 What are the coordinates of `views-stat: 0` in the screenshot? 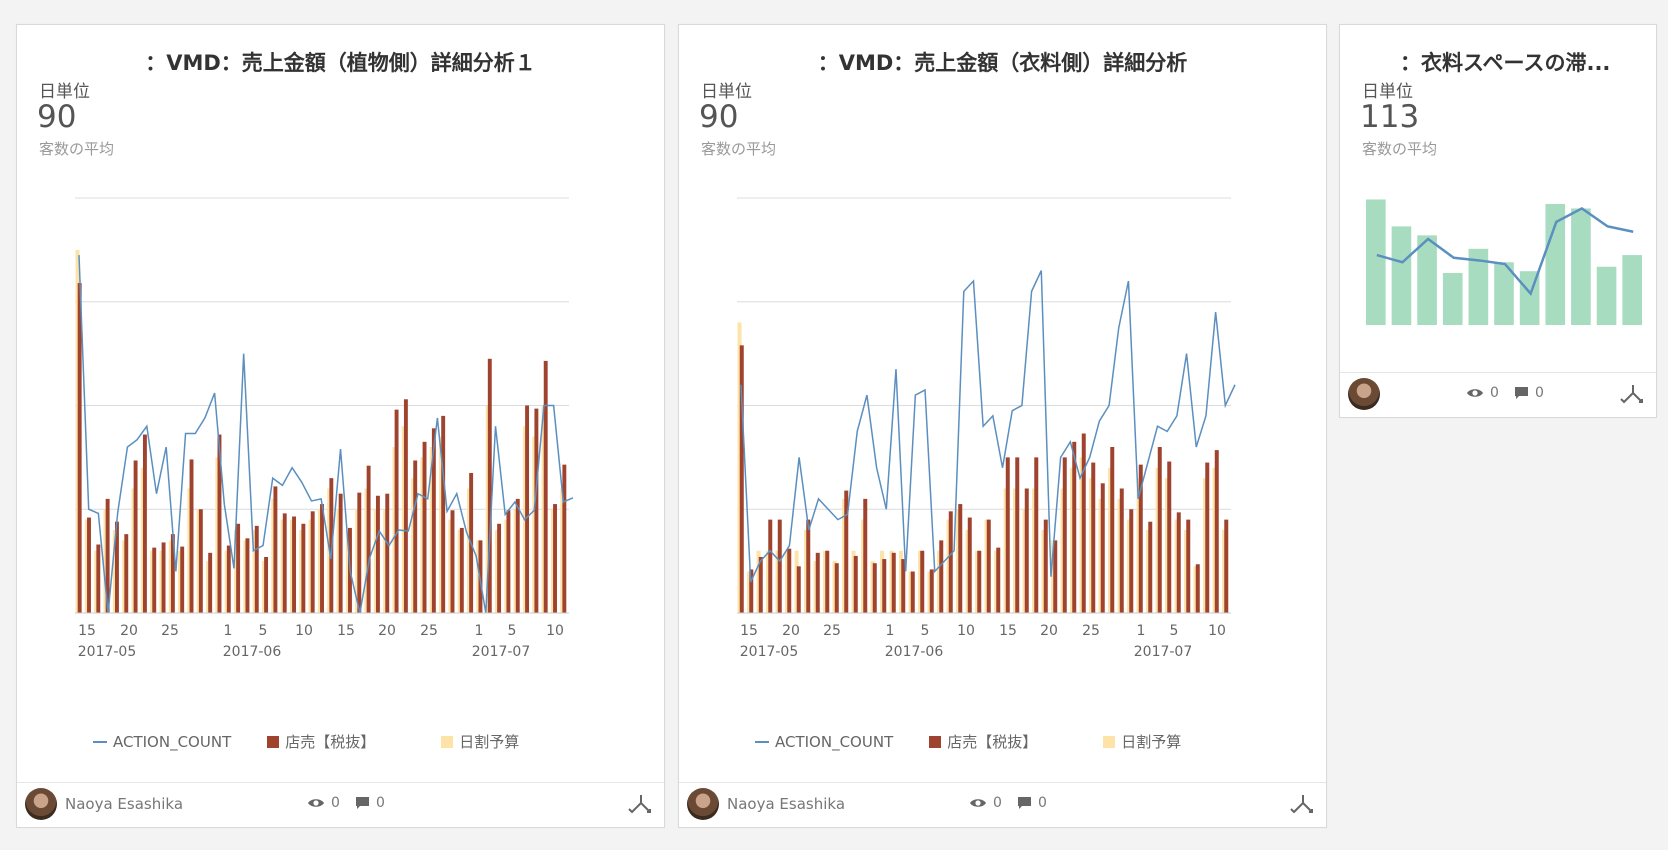 It's located at (323, 803).